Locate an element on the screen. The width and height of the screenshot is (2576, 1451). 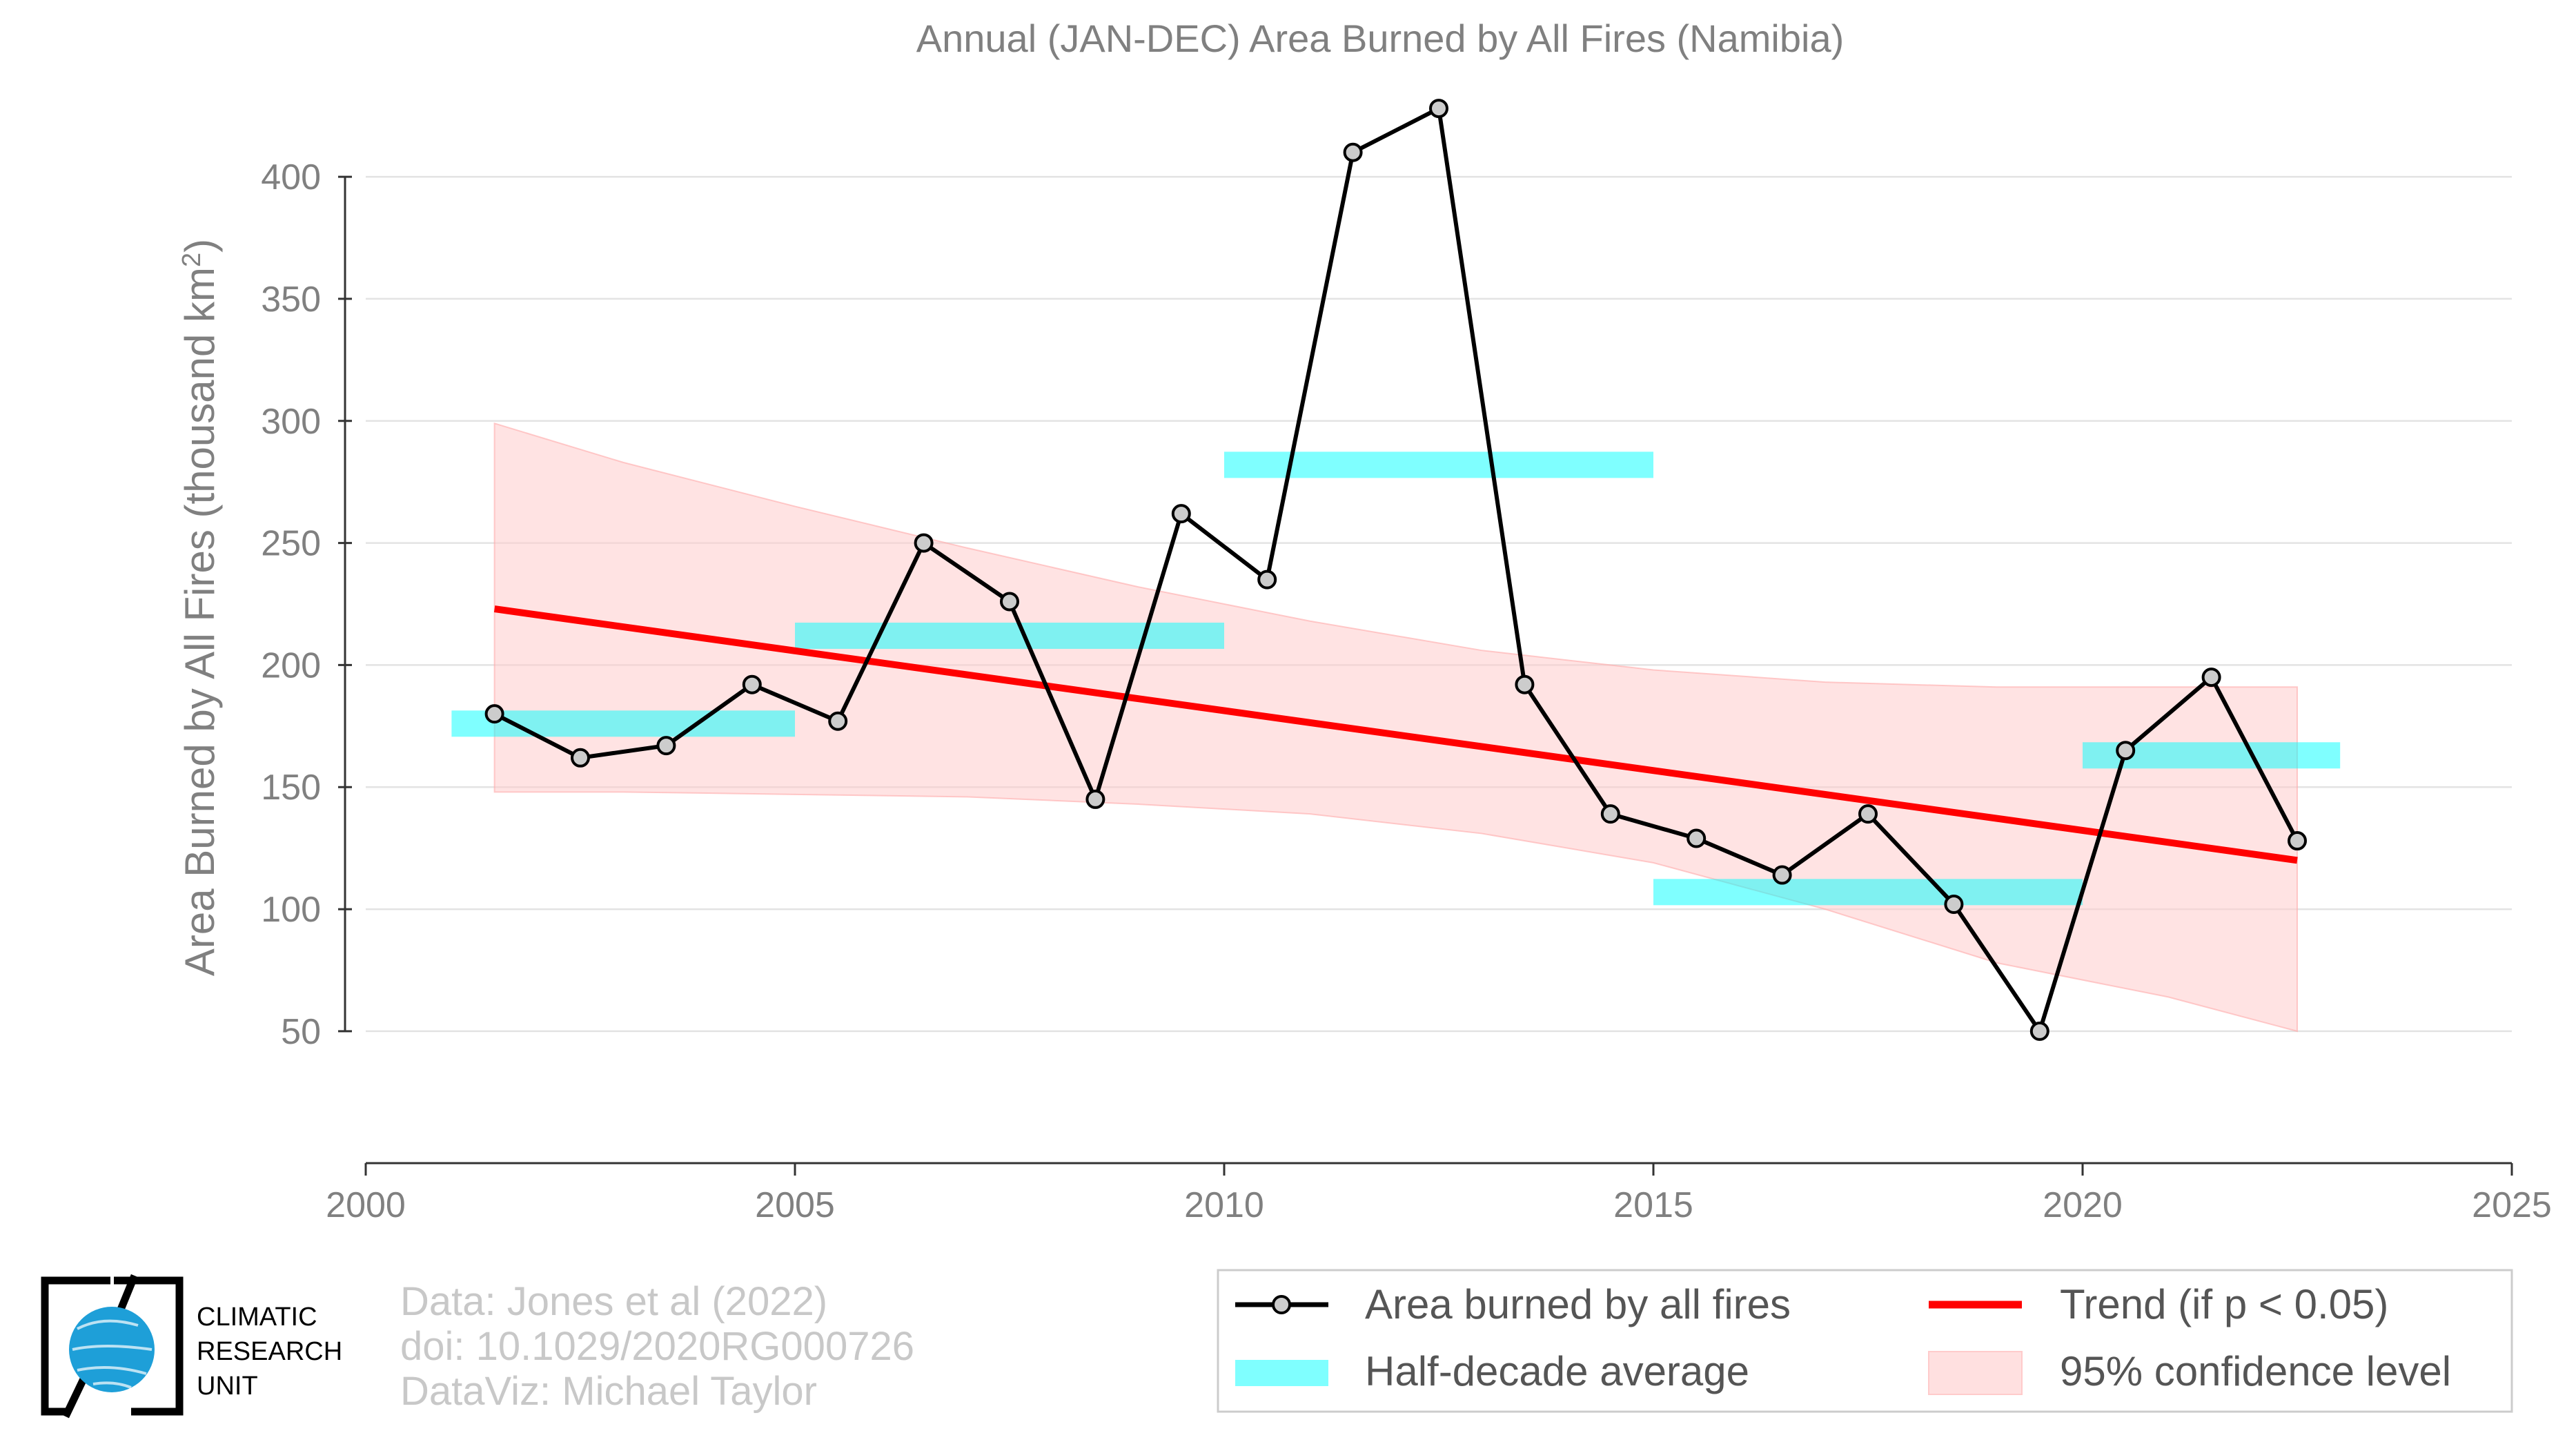
legend-item-half-decade: Half-decade average is located at coordinates (1492, 1371).